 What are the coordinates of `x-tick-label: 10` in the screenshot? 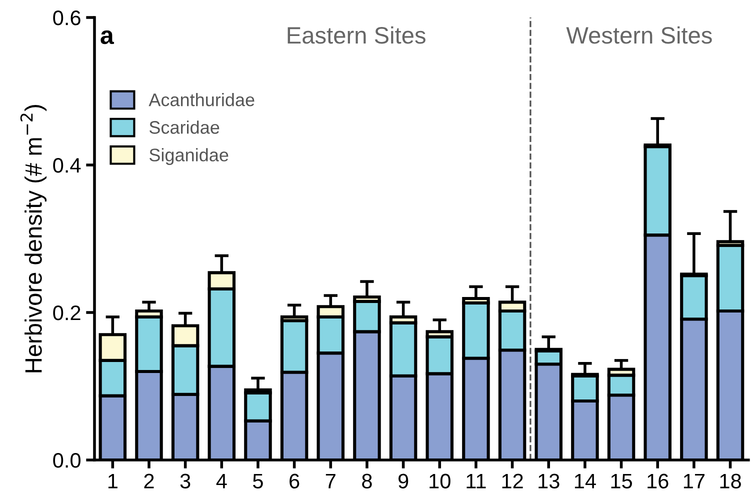 It's located at (440, 481).